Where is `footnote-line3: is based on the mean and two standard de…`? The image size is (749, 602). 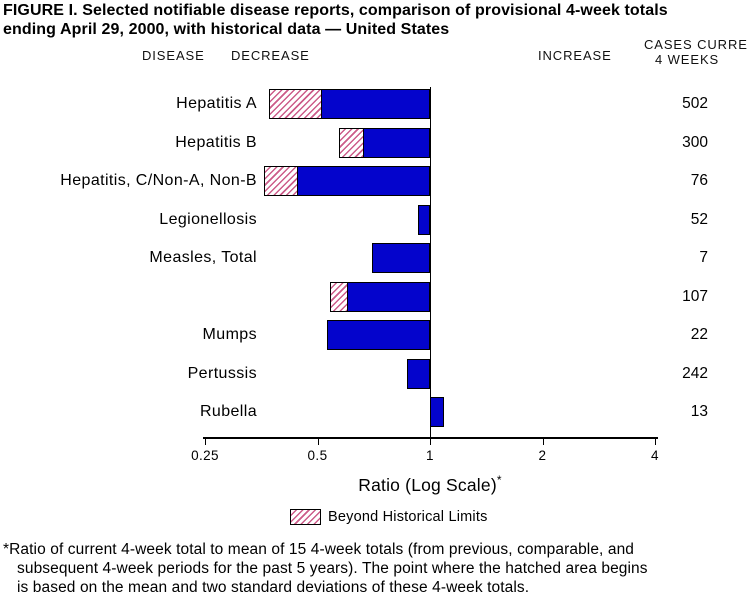
footnote-line3: is based on the mean and two standard de… is located at coordinates (273, 587).